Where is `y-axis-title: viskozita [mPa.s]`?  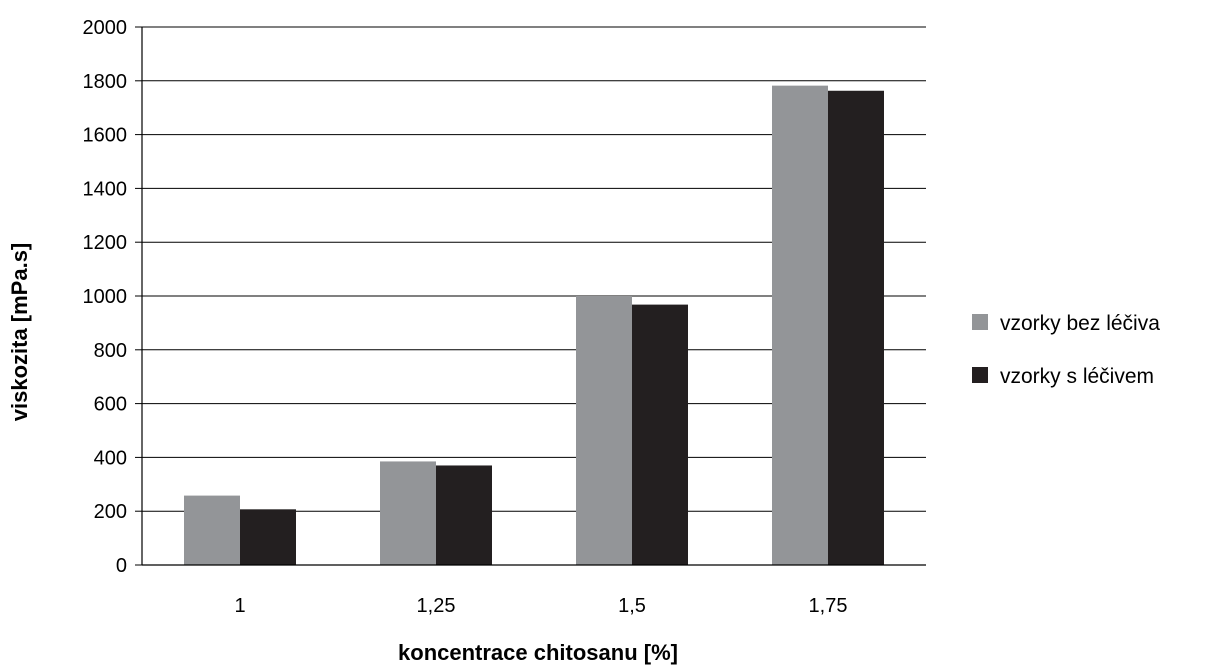
y-axis-title: viskozita [mPa.s] is located at coordinates (19, 332).